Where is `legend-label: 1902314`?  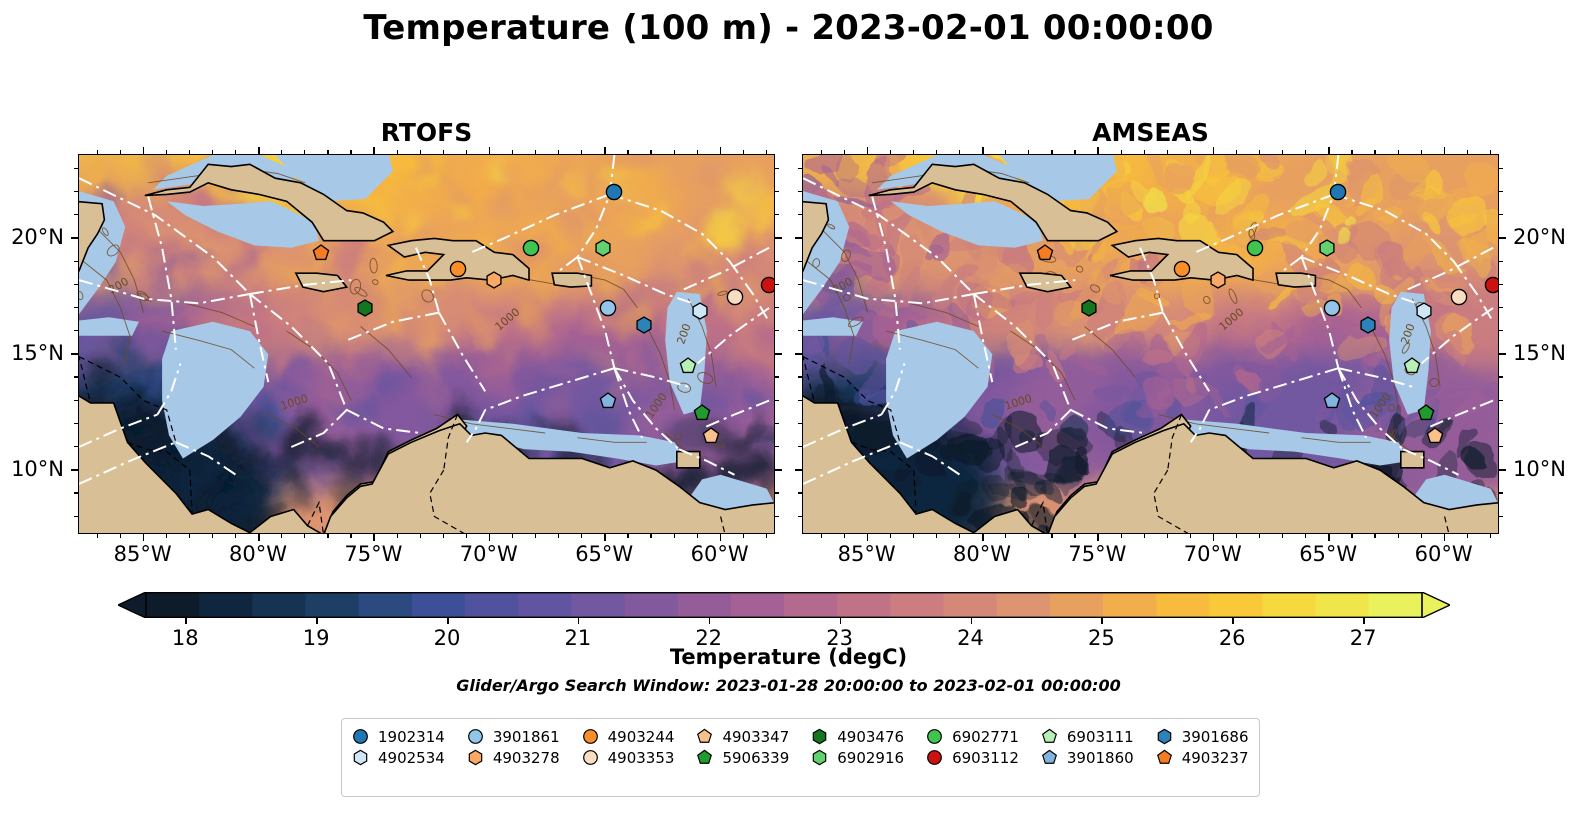 legend-label: 1902314 is located at coordinates (411, 736).